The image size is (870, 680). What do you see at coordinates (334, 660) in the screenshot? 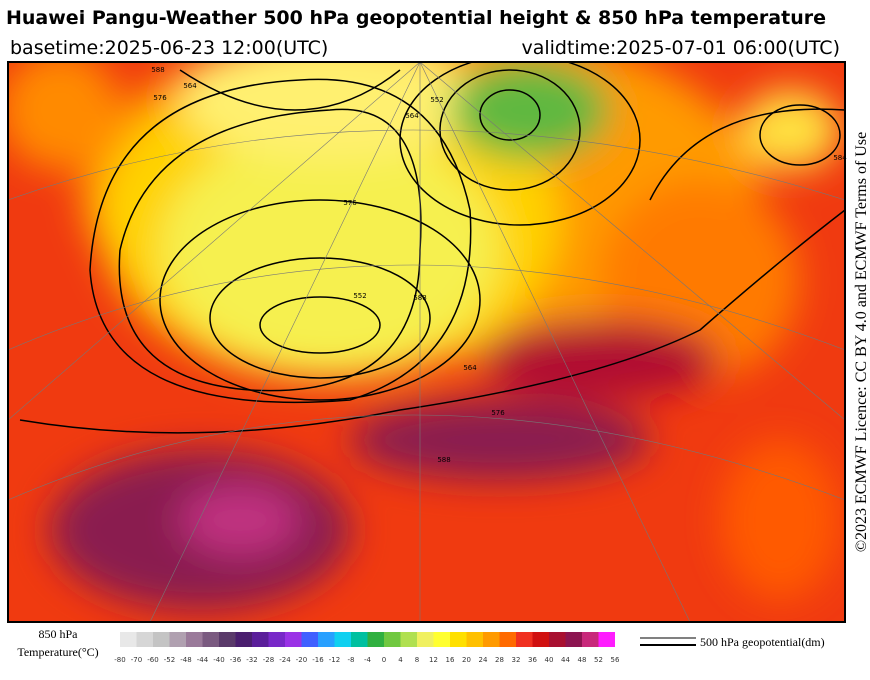
I see `colorbar-tick-label: -12` at bounding box center [334, 660].